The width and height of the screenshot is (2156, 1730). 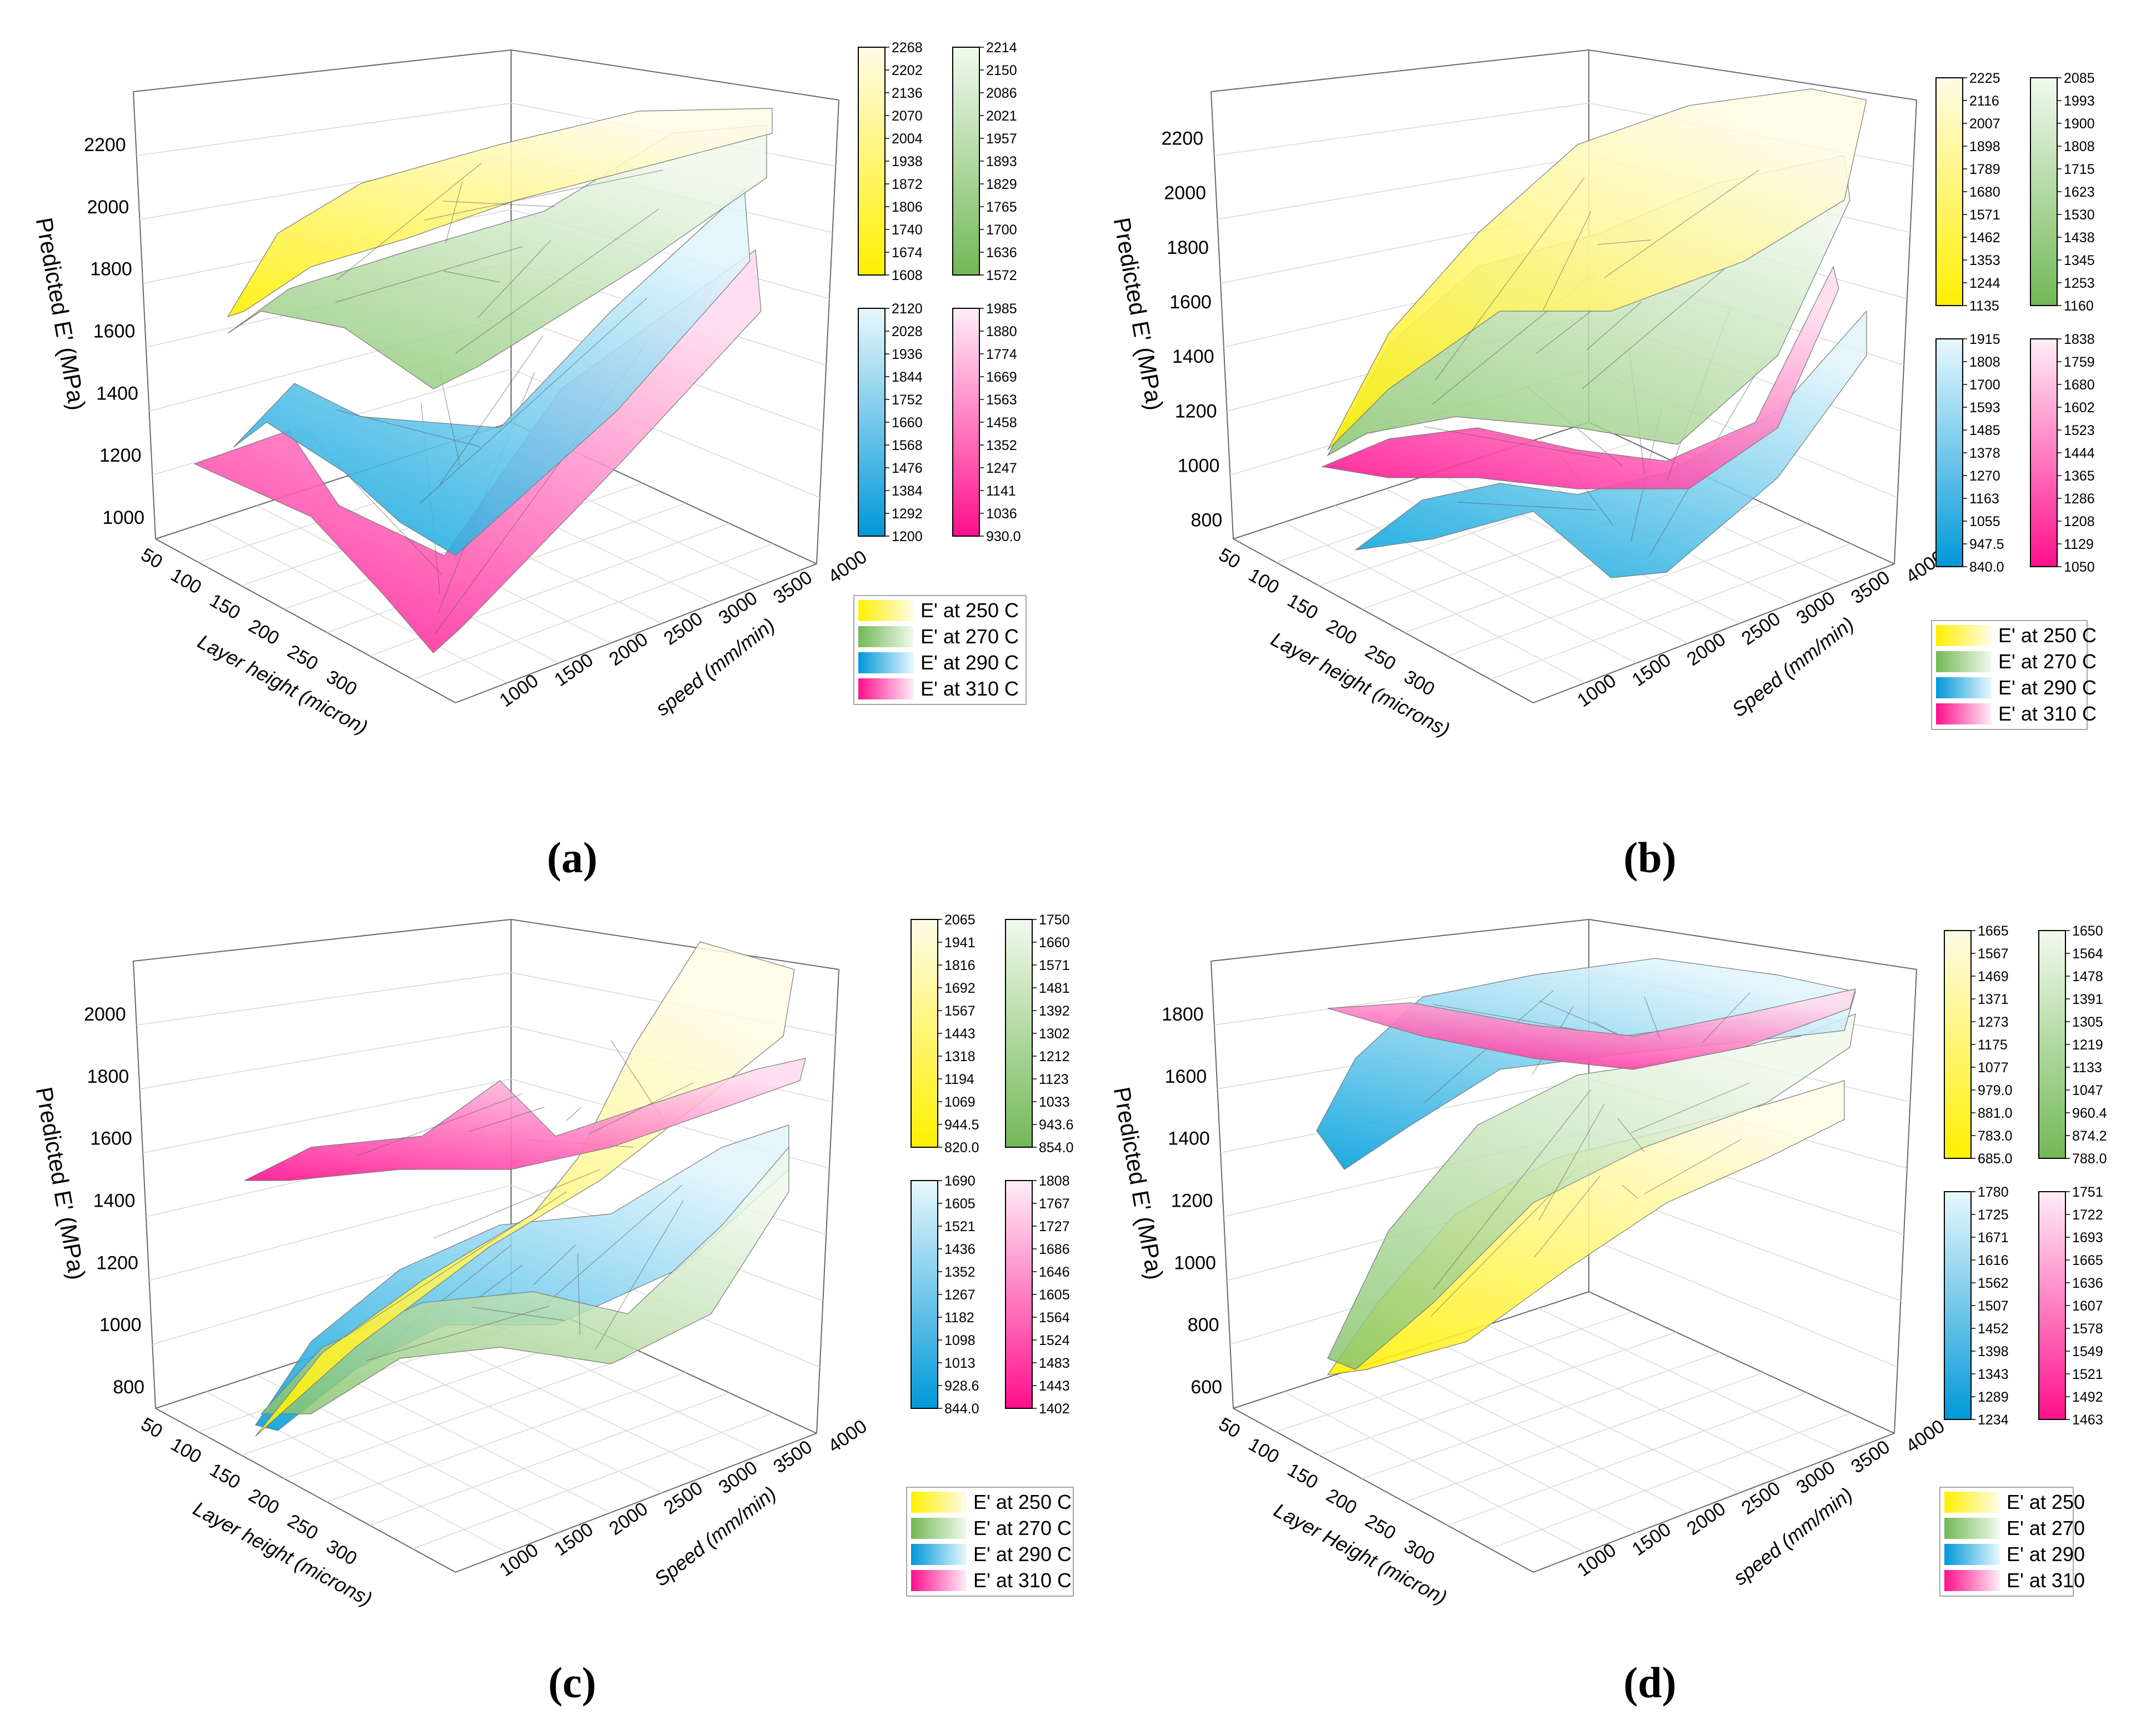 What do you see at coordinates (1984, 408) in the screenshot?
I see `colorbar-tick-label: 1593` at bounding box center [1984, 408].